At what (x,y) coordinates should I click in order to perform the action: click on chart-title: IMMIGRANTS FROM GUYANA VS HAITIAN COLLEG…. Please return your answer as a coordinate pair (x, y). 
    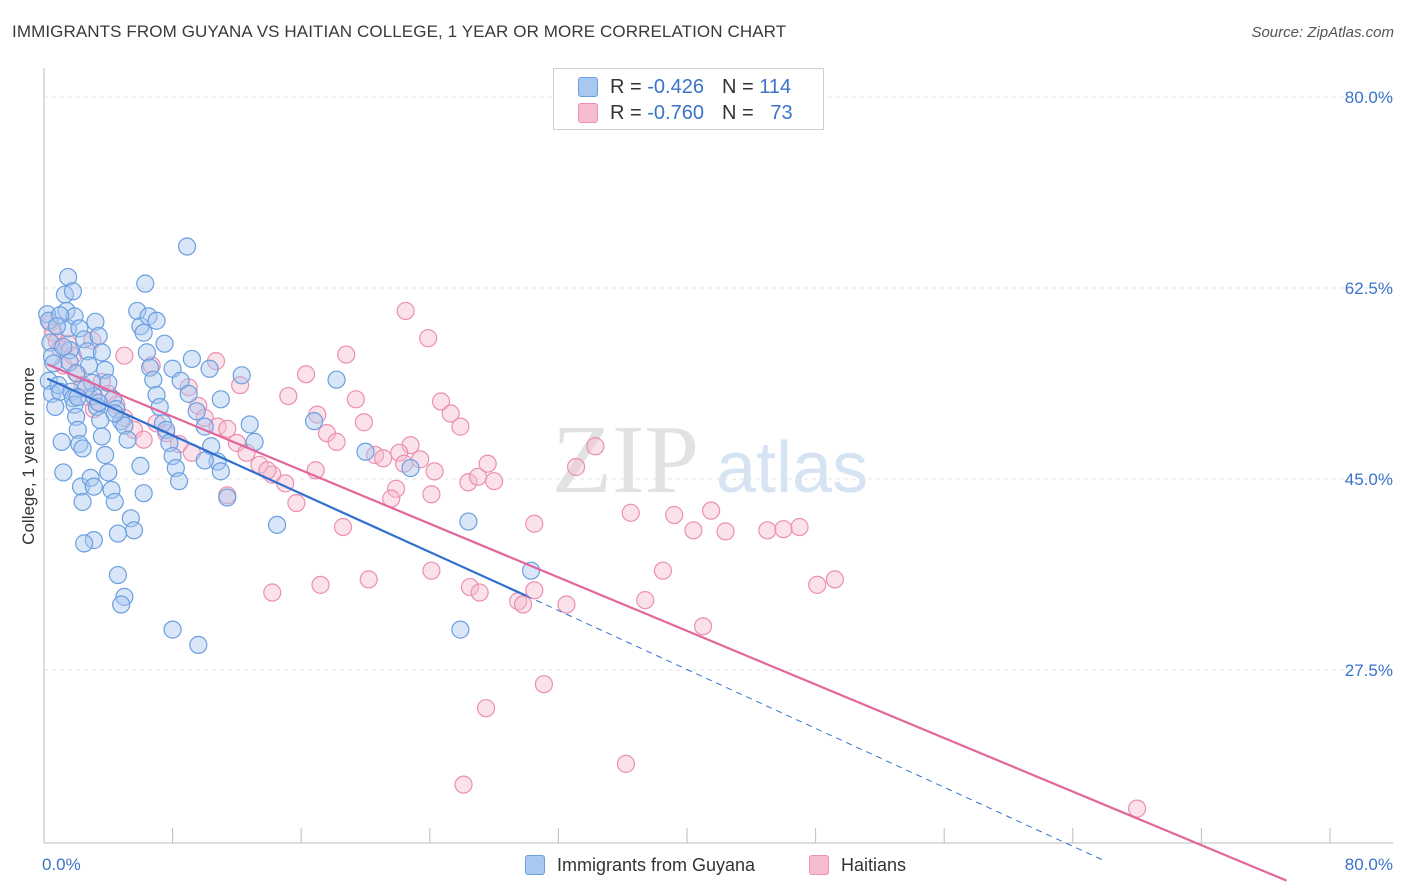
    Looking at the image, I should click on (399, 31).